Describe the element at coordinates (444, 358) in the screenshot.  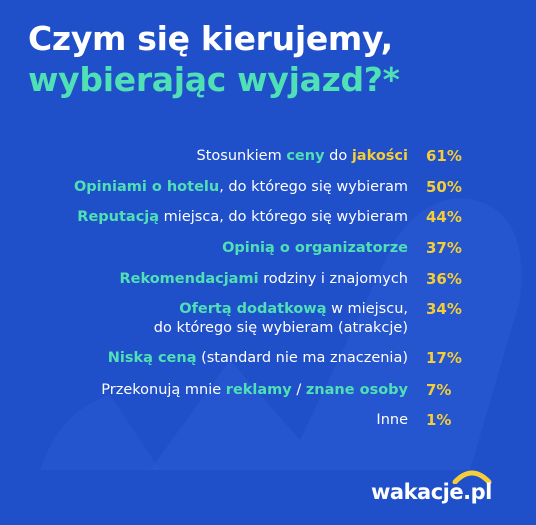
I see `row-percent: 17%` at that location.